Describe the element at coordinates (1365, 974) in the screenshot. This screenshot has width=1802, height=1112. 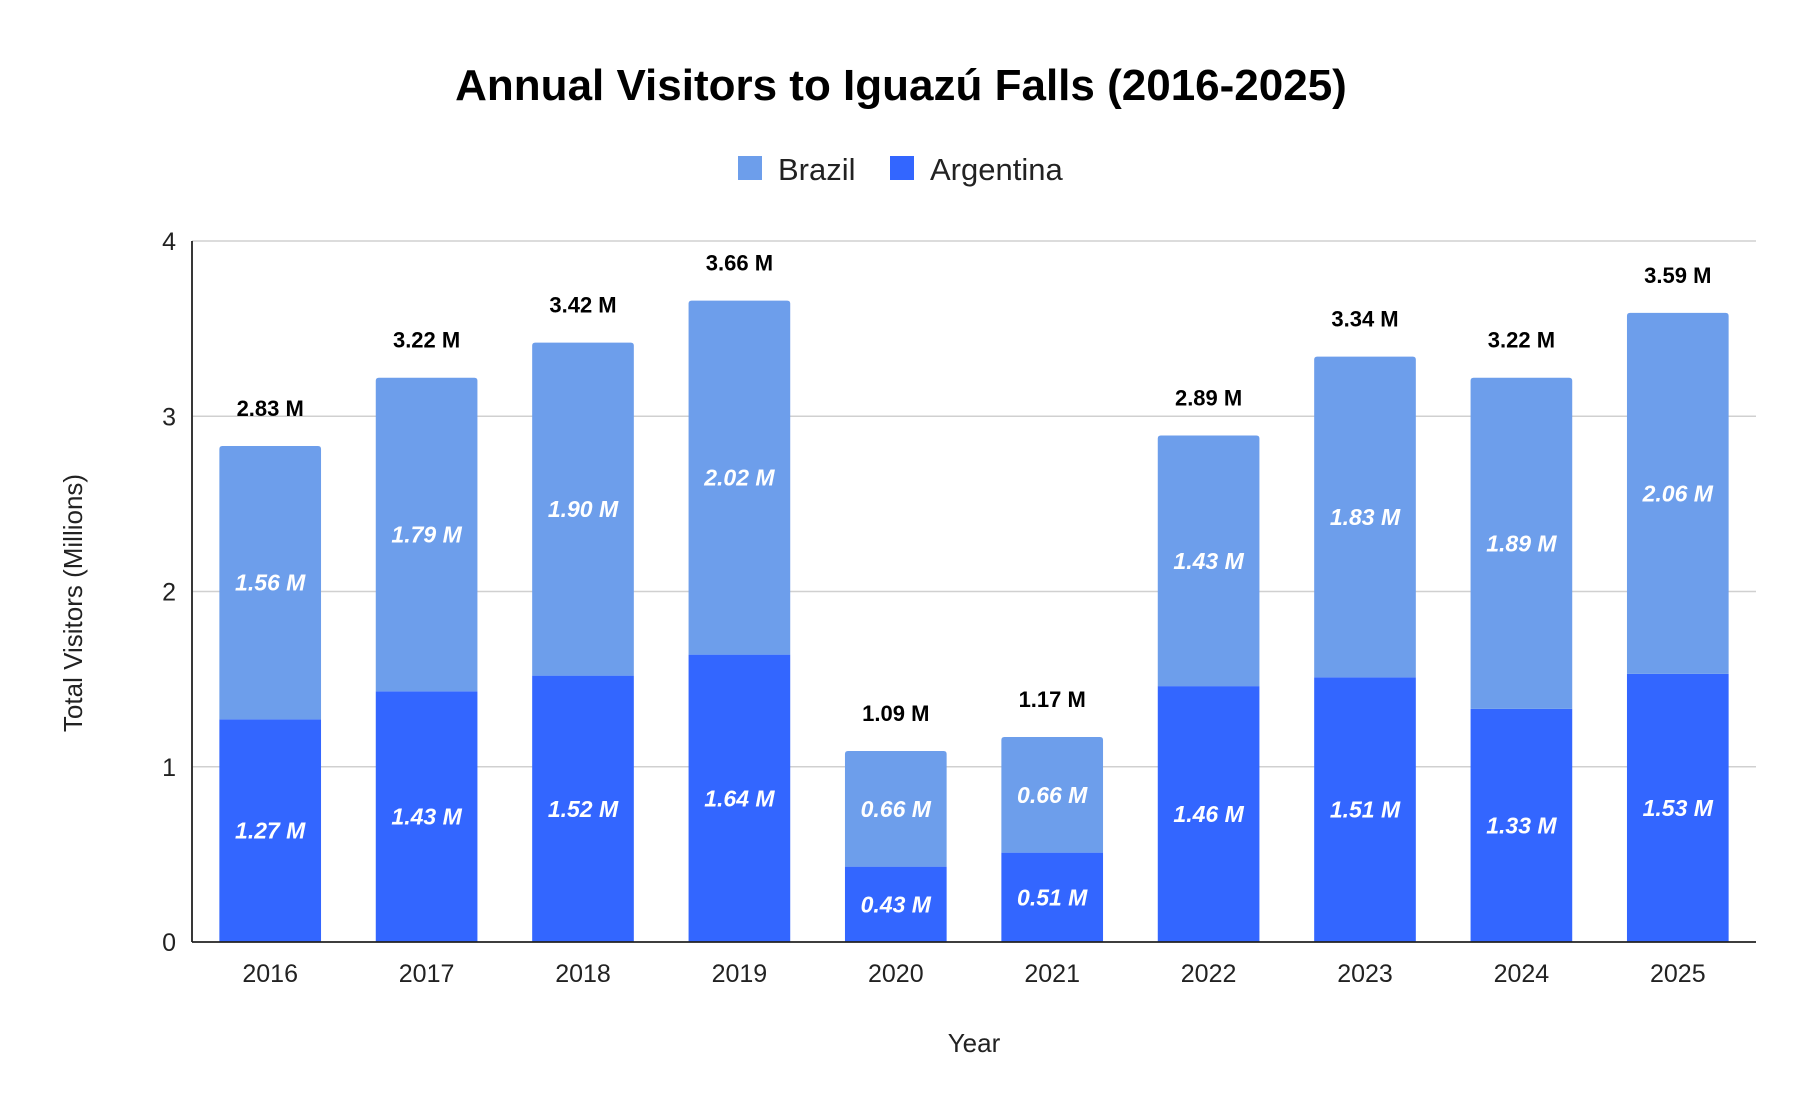
I see `x-tick-label: 2023` at that location.